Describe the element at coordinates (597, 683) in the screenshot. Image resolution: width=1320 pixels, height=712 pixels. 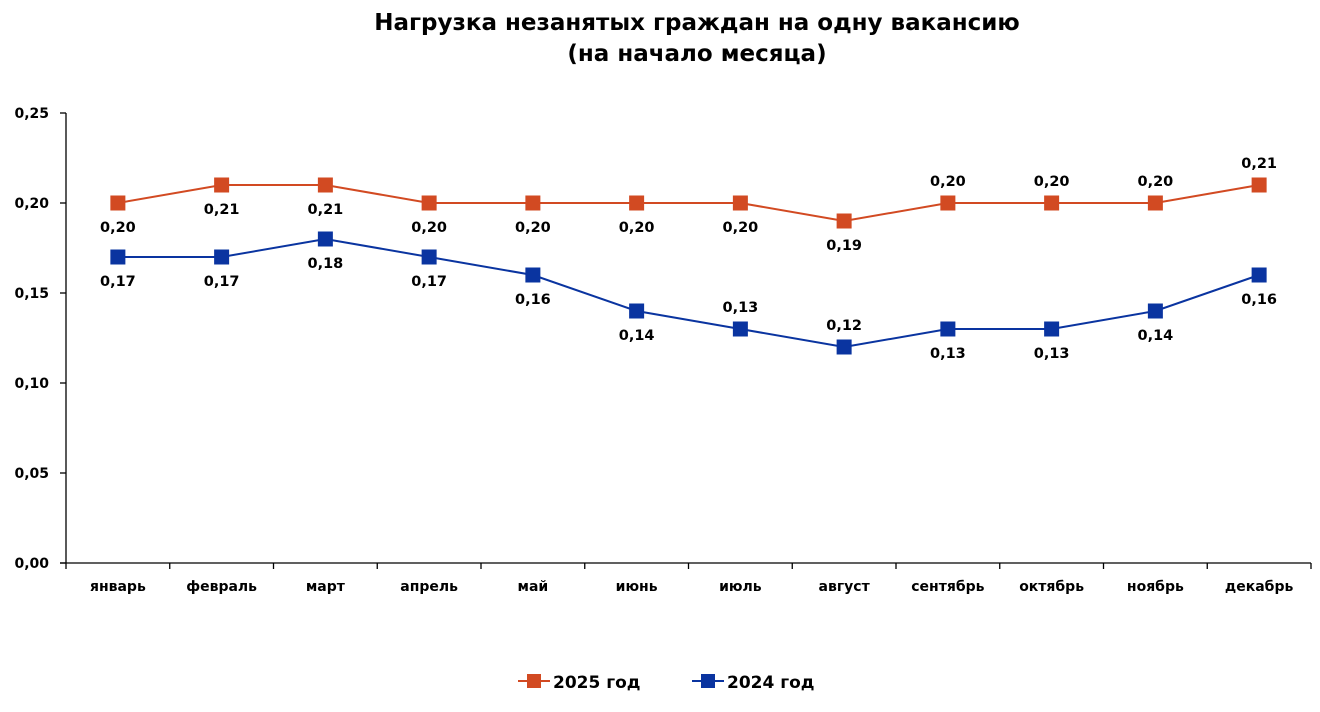
I see `legend-label-0: 2025 год` at that location.